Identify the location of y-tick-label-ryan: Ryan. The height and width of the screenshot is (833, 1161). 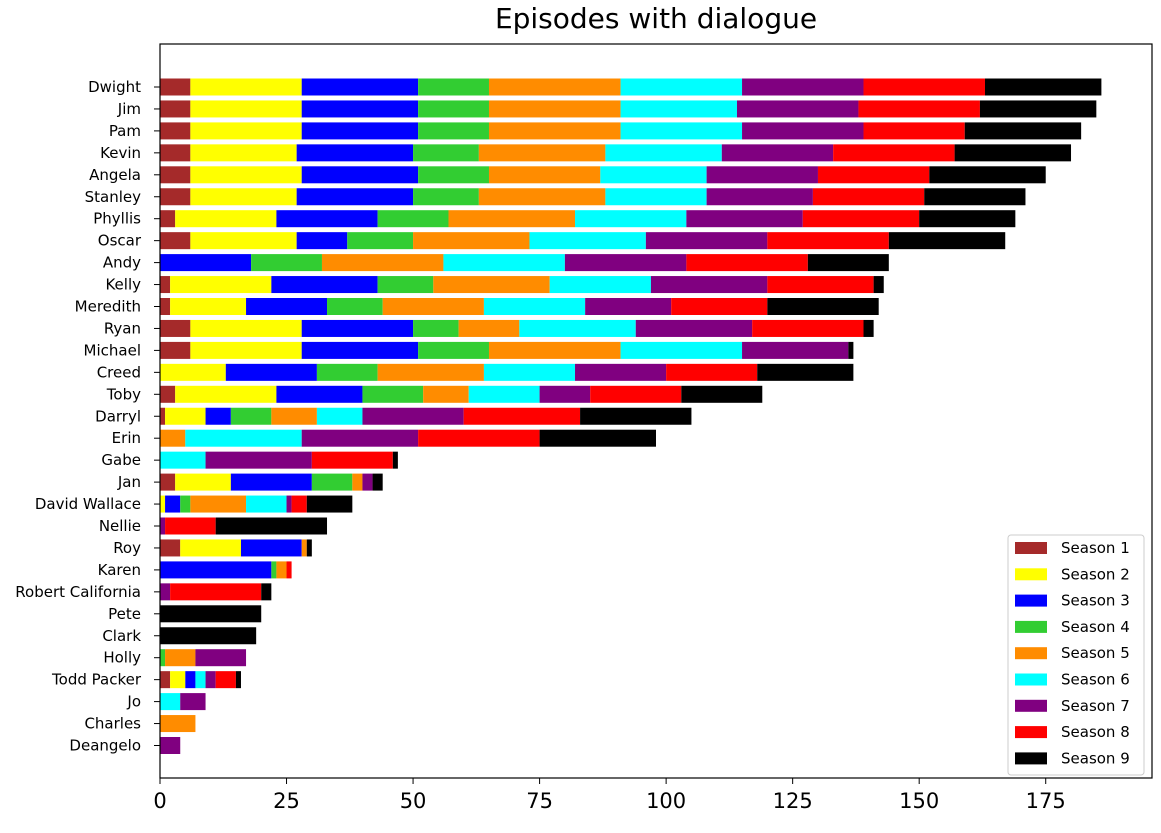
(122, 328).